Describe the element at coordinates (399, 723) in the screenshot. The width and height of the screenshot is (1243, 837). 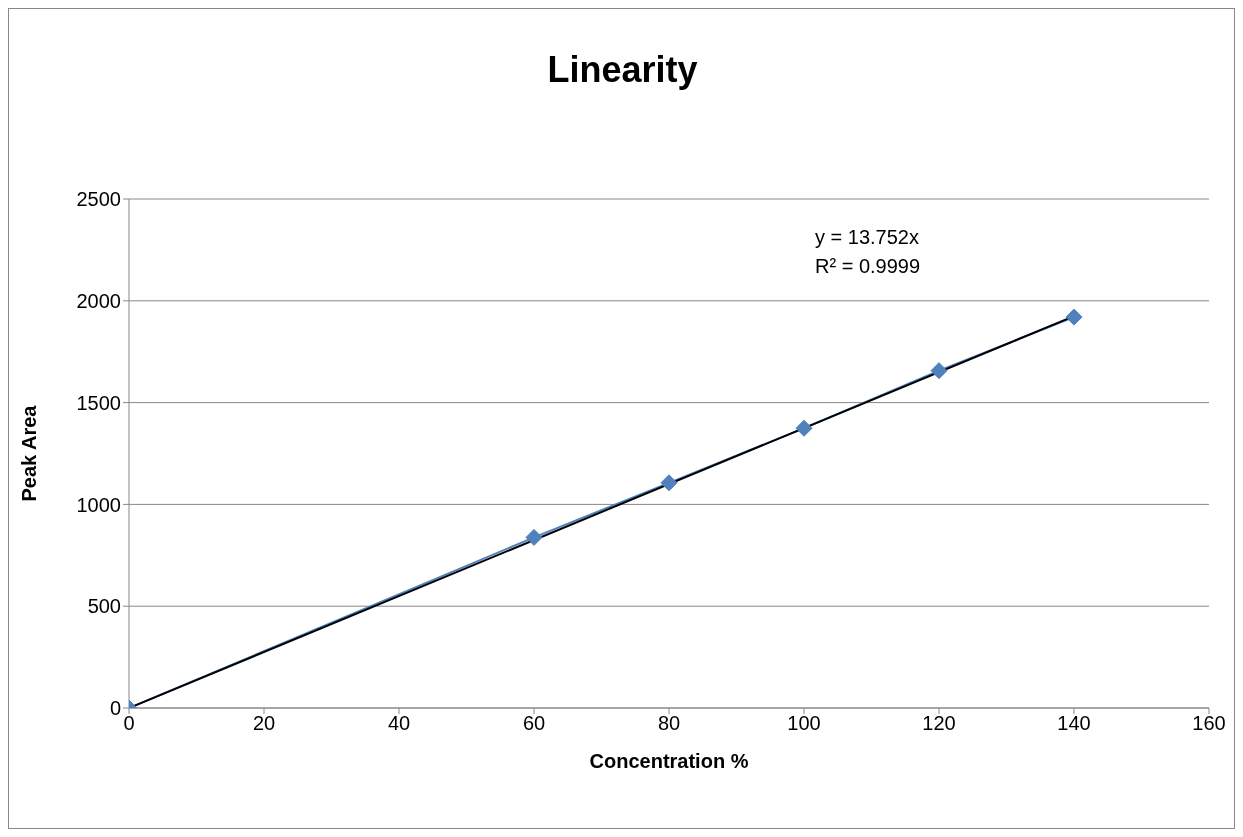
I see `x-tick-label: 40` at that location.